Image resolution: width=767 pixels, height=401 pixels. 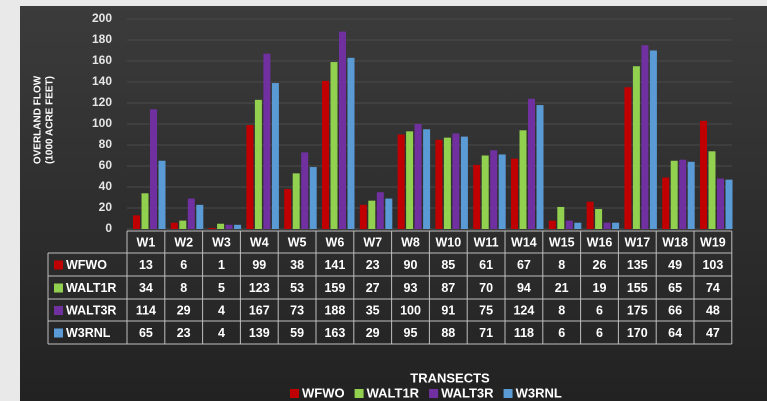 I want to click on table-cell: 90, so click(x=411, y=265).